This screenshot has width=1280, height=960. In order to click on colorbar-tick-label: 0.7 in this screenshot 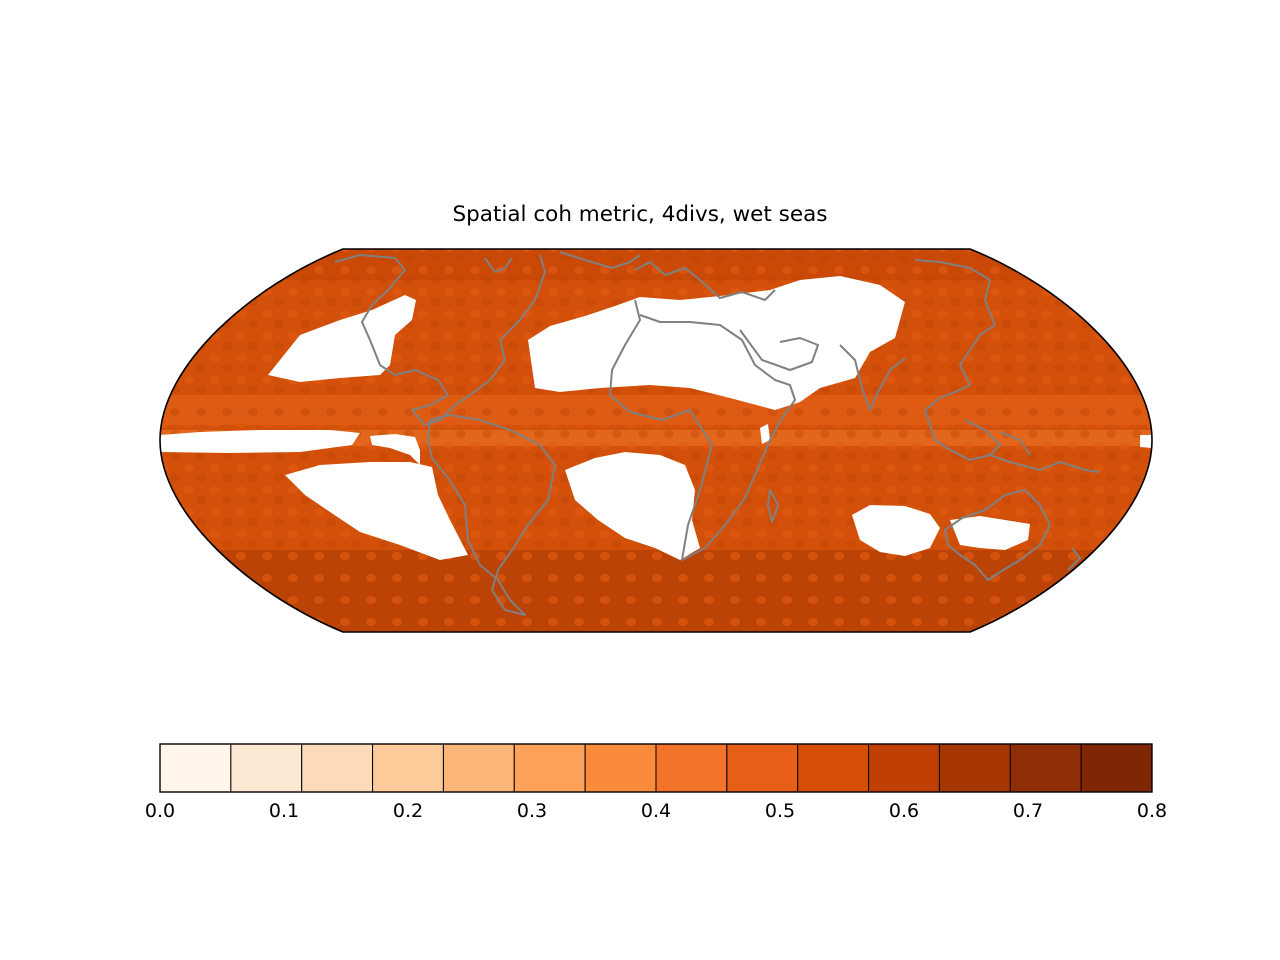, I will do `click(1028, 811)`.